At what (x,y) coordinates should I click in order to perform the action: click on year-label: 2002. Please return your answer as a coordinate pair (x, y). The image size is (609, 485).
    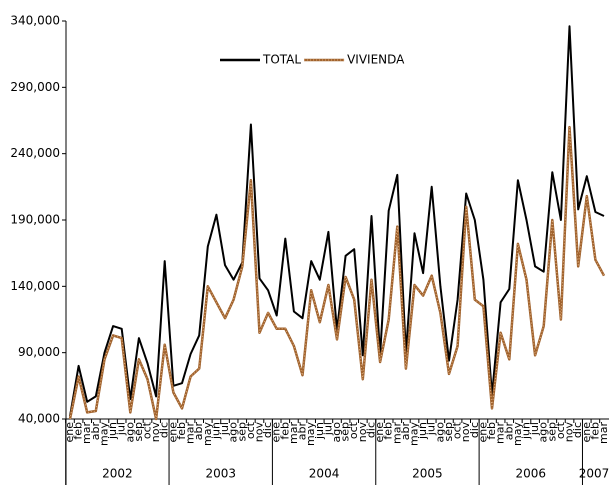
    Looking at the image, I should click on (117, 474).